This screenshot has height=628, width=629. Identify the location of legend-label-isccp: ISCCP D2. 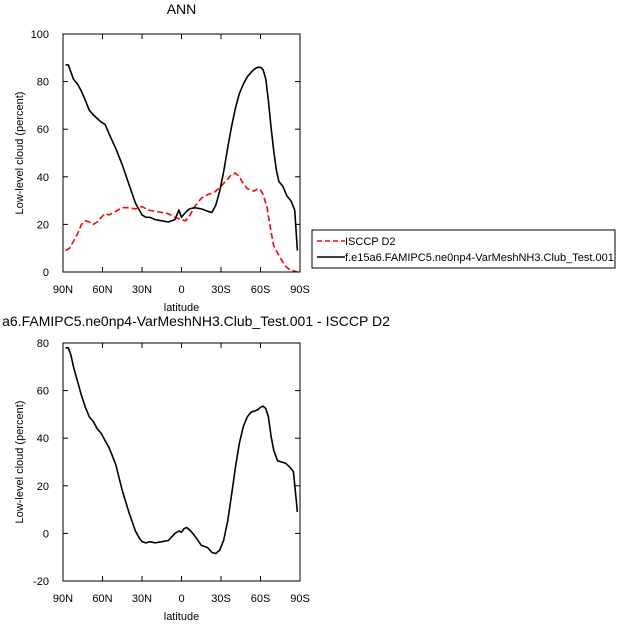
(370, 242).